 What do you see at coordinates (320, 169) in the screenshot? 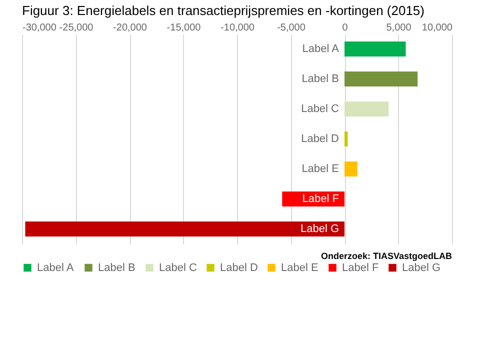
I see `y-tick-label: Label E` at bounding box center [320, 169].